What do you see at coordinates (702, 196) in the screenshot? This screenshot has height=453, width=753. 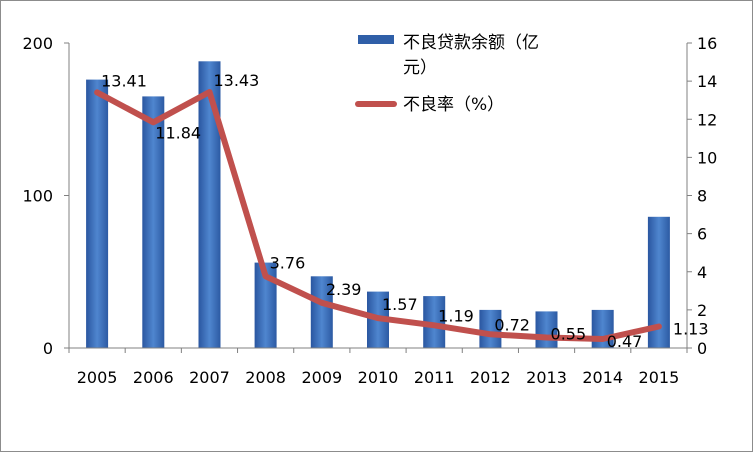 I see `right-axis-tick-label: 8` at bounding box center [702, 196].